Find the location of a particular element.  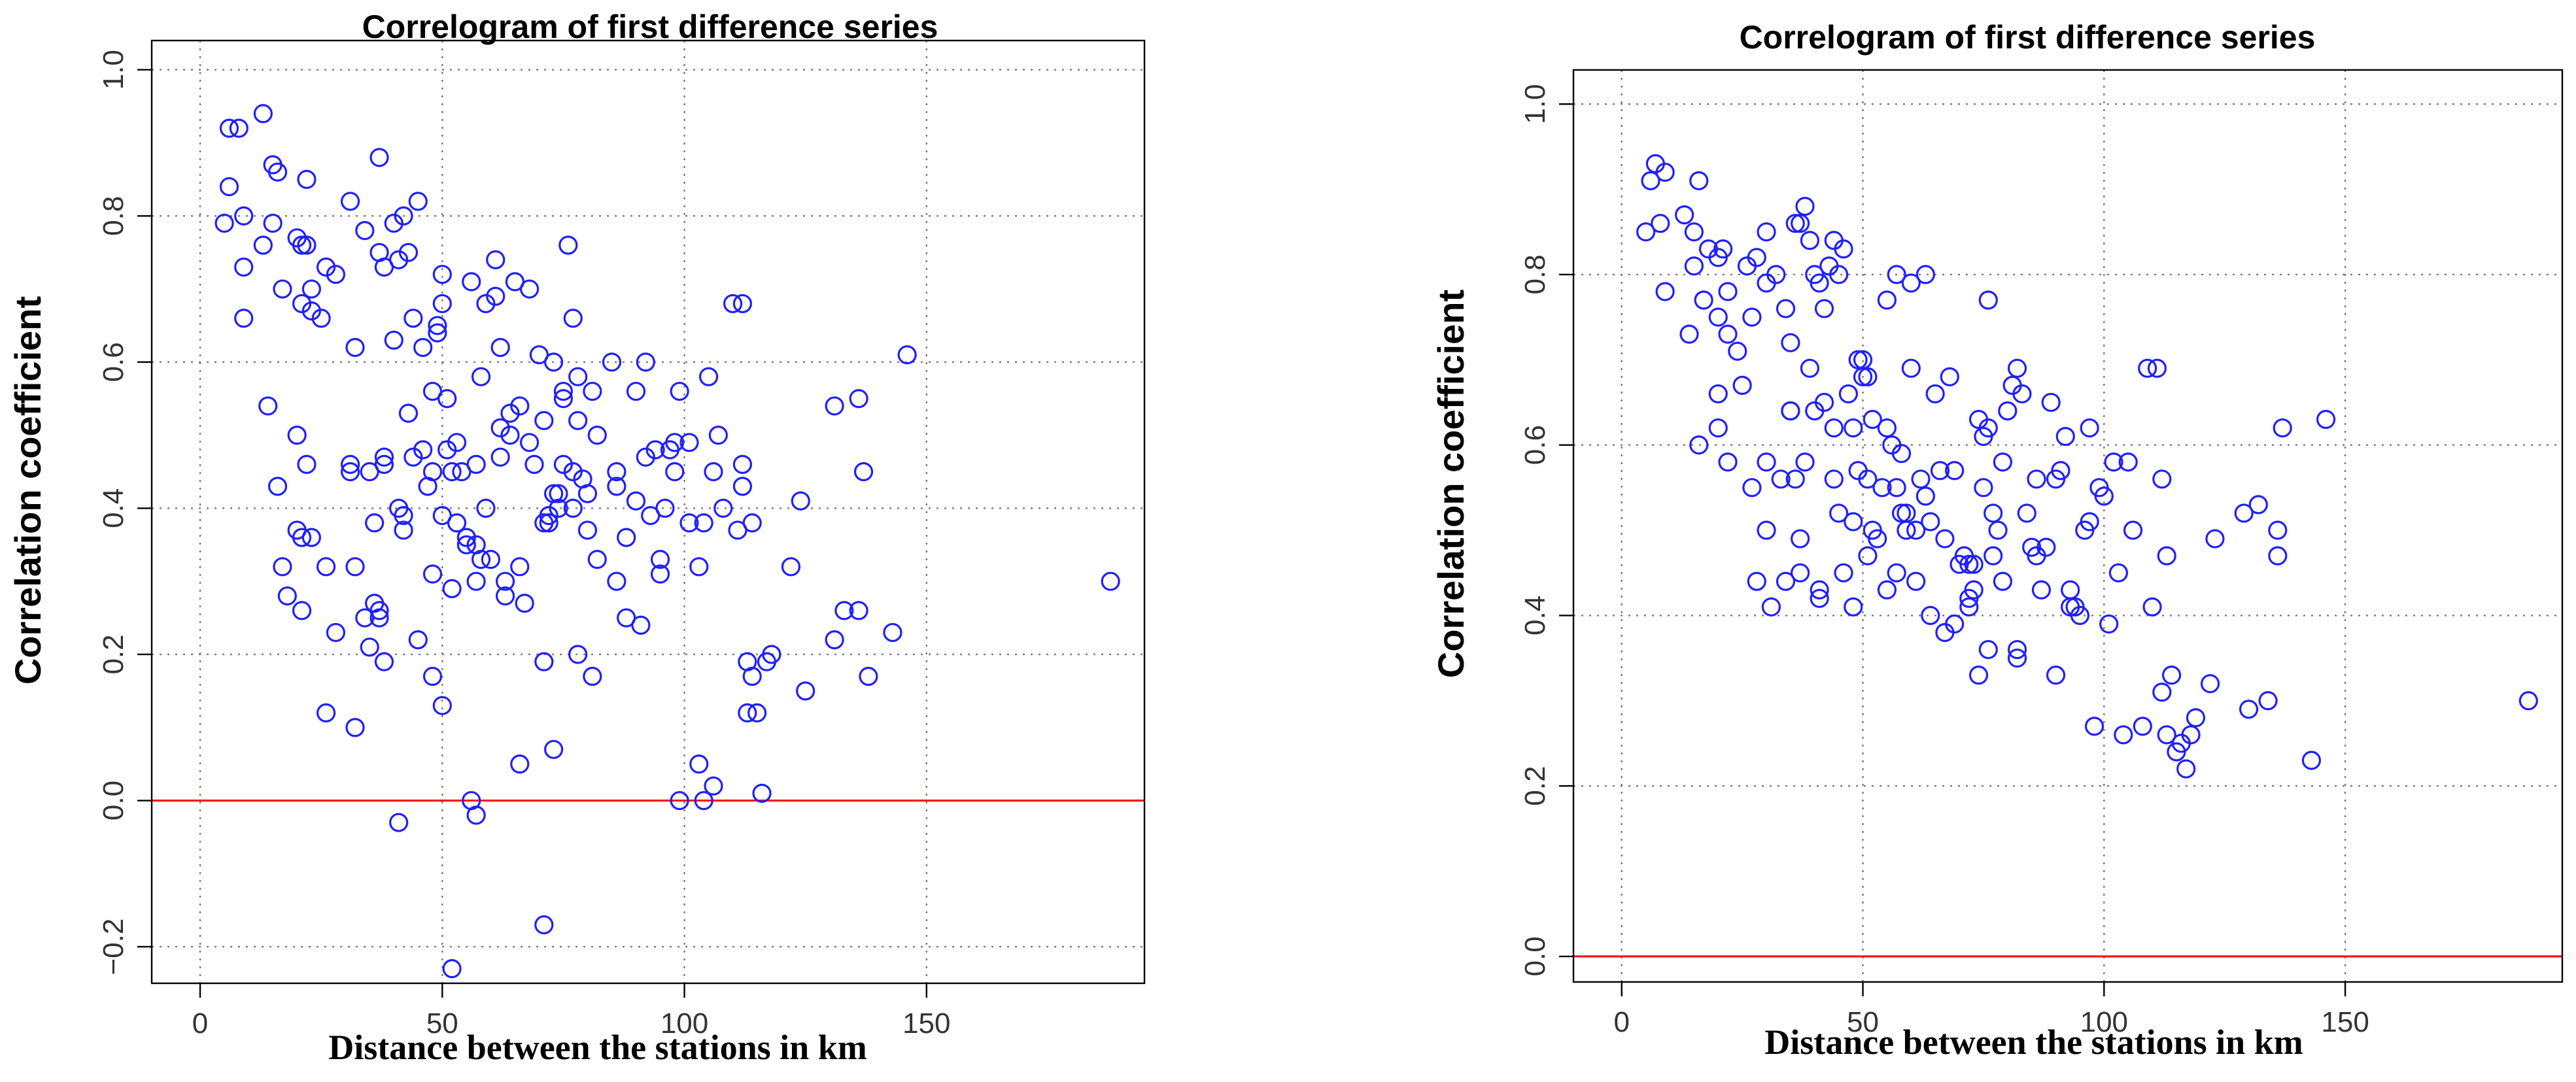

y-tick-label: 0.0 is located at coordinates (1535, 956).